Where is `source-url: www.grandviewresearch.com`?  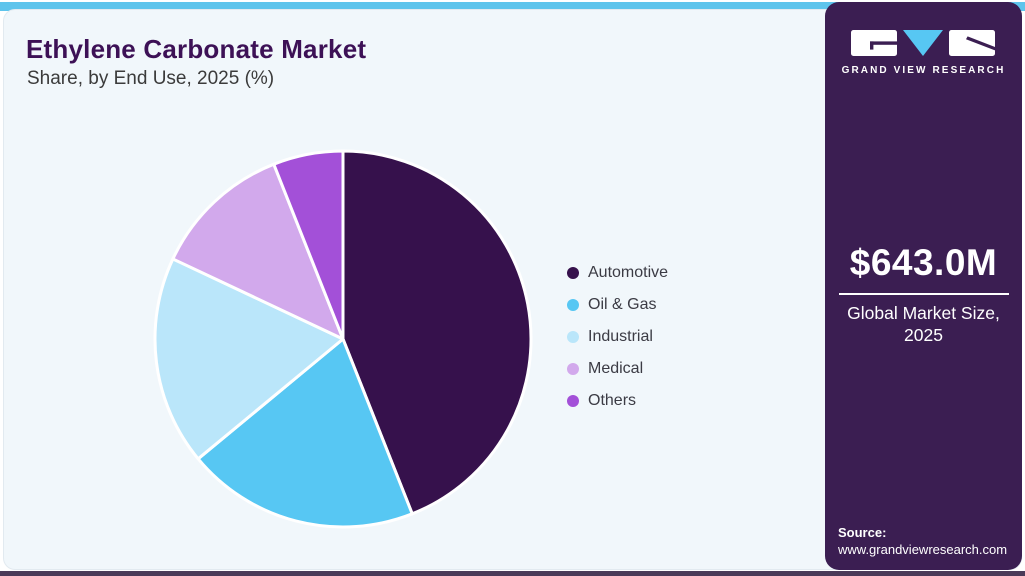
source-url: www.grandviewresearch.com is located at coordinates (923, 549).